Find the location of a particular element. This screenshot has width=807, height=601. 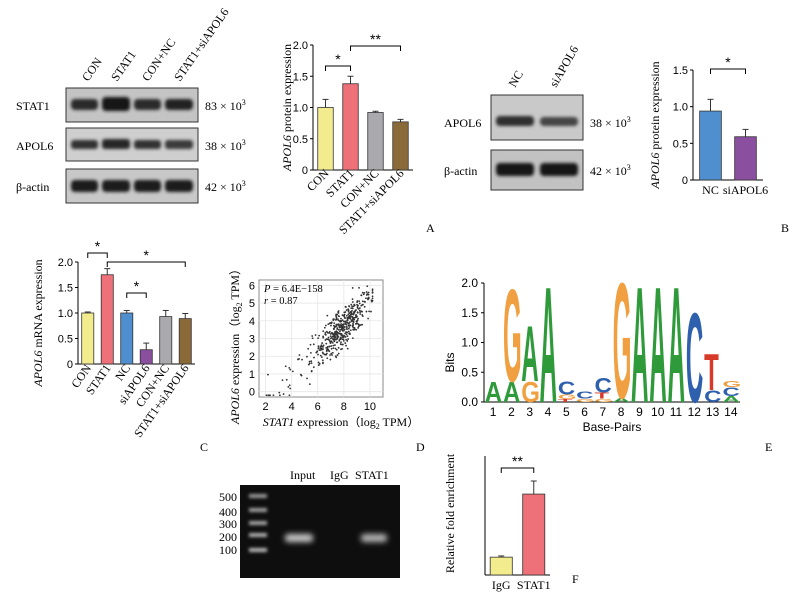

y-tick-label: 0 is located at coordinates (305, 171).